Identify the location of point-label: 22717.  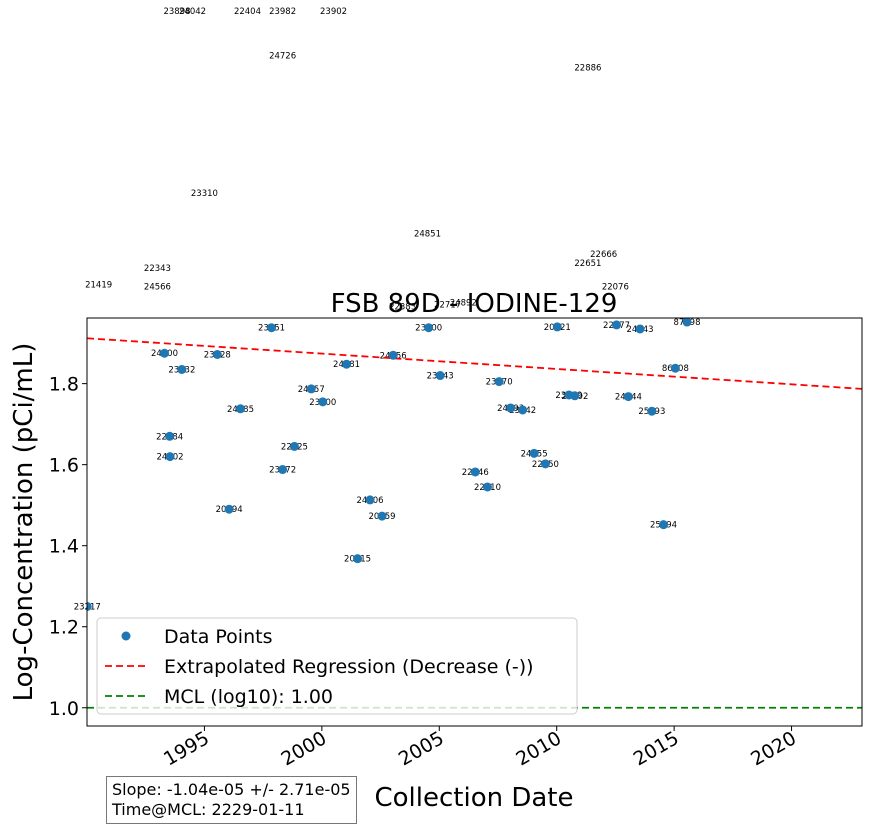
(447, 306).